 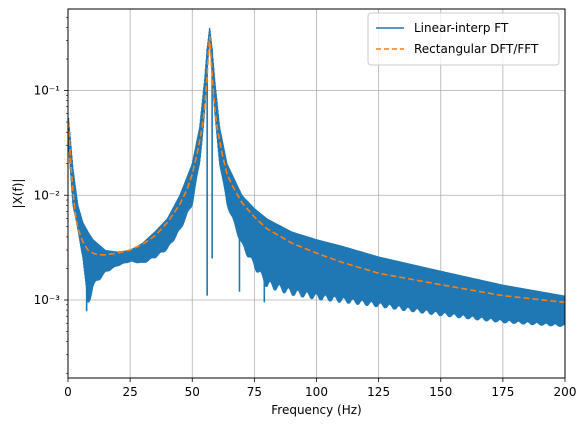 I want to click on legend-box, so click(x=463, y=39).